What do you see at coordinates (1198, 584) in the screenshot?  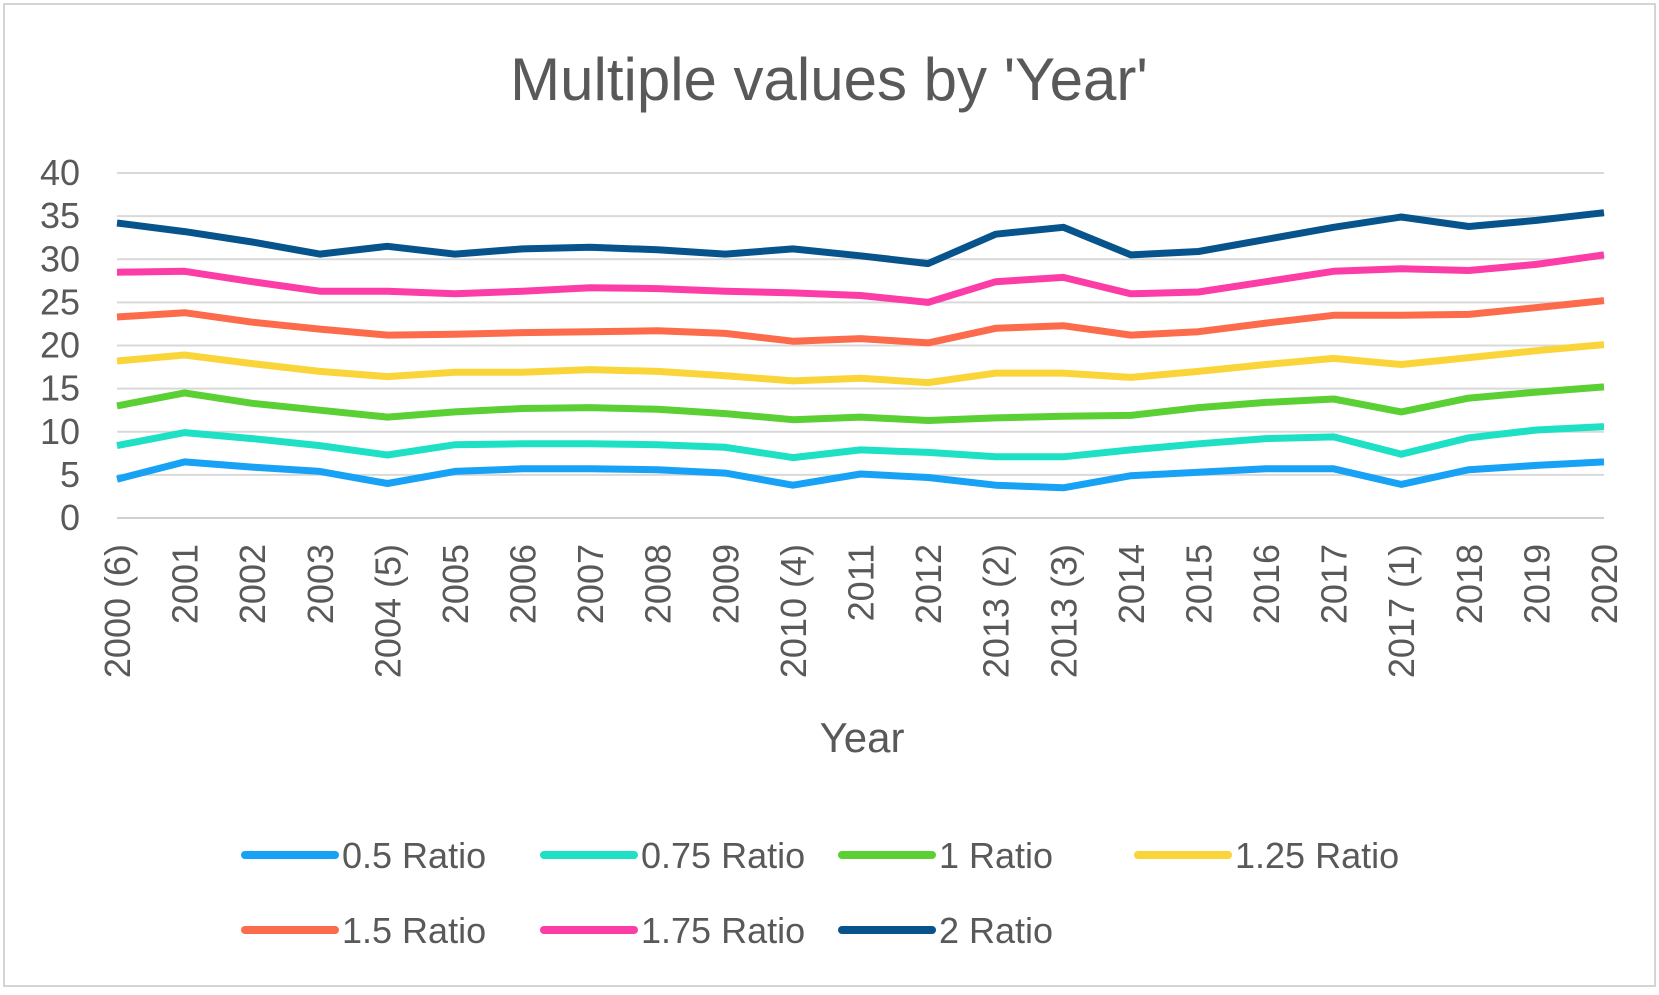 I see `x-tick-label: 2015` at bounding box center [1198, 584].